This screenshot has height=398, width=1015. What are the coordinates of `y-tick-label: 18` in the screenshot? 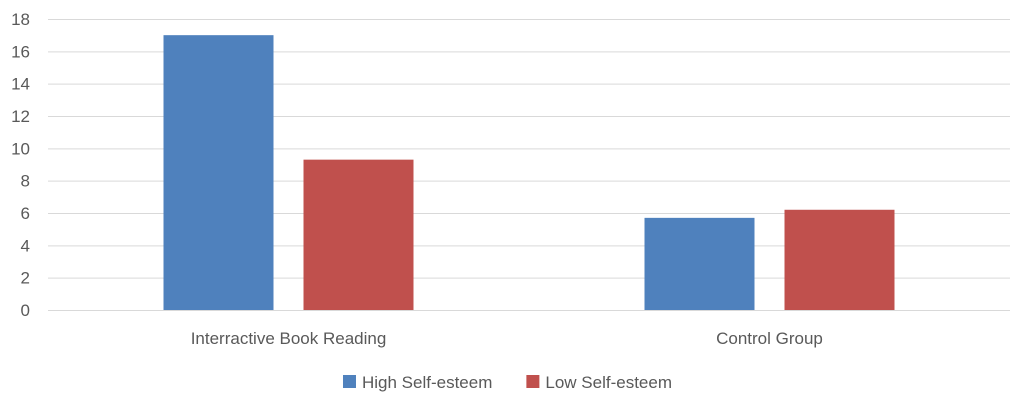 It's located at (20, 19).